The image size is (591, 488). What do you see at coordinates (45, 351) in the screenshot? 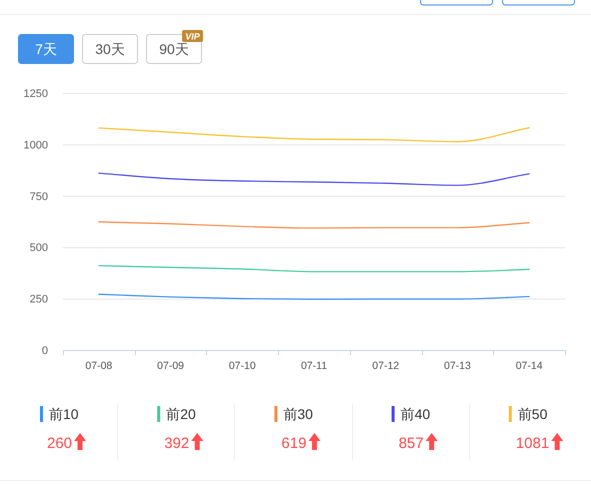
I see `y-tick-label: 0` at bounding box center [45, 351].